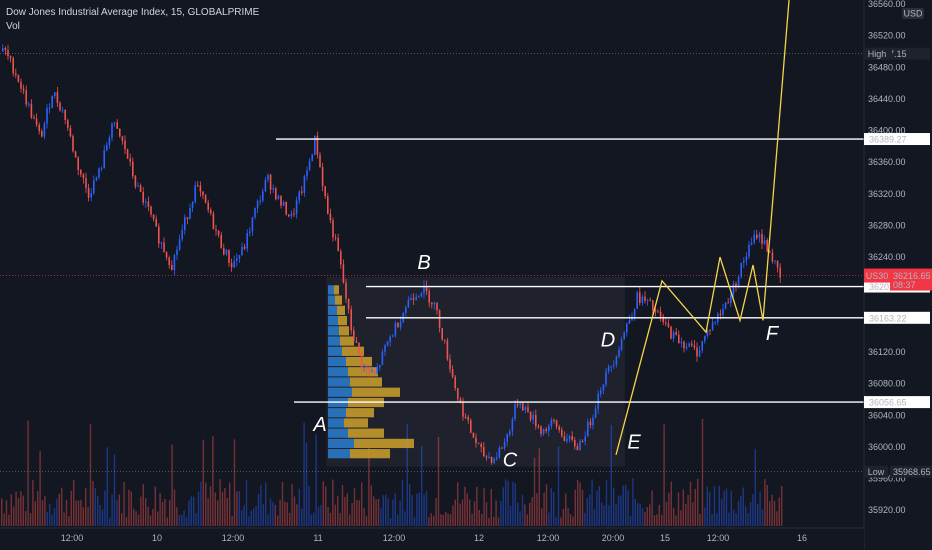 This screenshot has height=550, width=932. Describe the element at coordinates (337, 361) in the screenshot. I see `profile-row-up` at that location.